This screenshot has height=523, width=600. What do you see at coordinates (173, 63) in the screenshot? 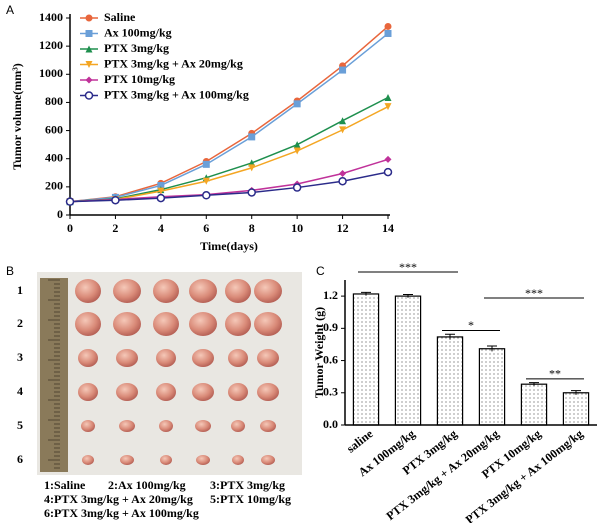
I see `legend-label: PTX 3mg/kg + Ax 20mg/kg` at bounding box center [173, 63].